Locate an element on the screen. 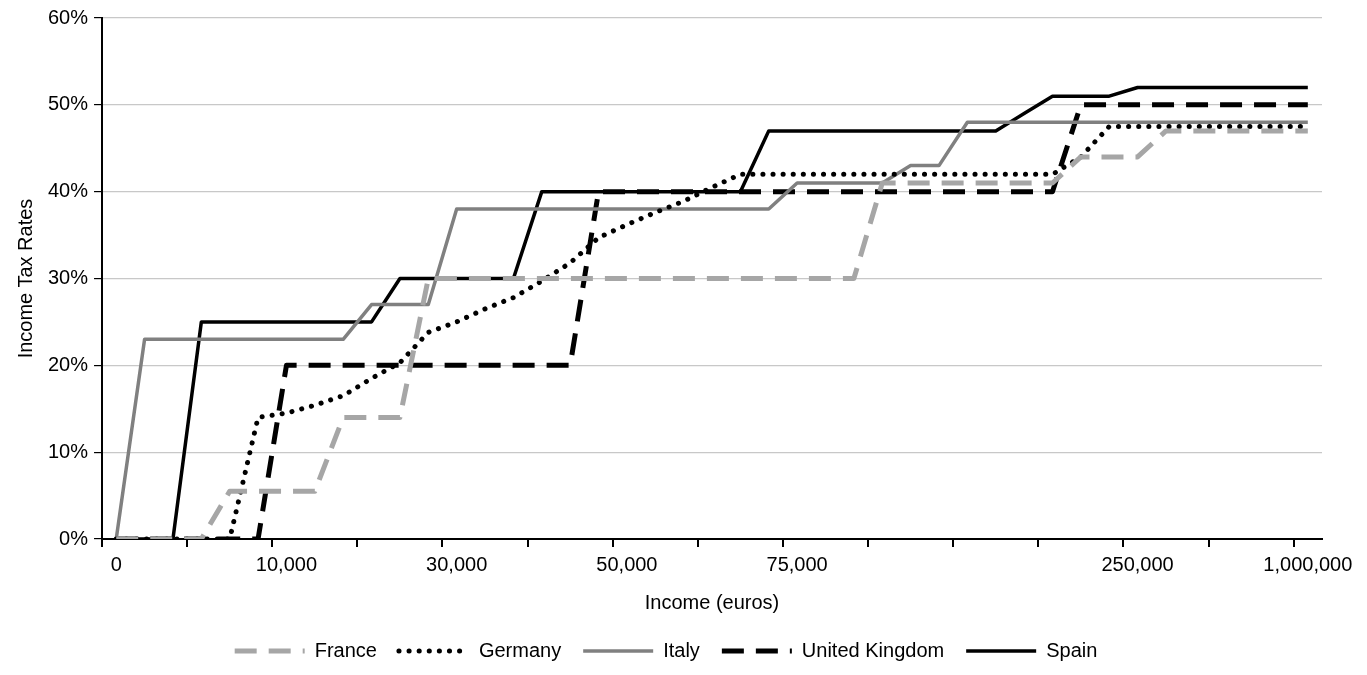 The height and width of the screenshot is (675, 1367). x-tick-label: 1,000,000 is located at coordinates (1308, 563).